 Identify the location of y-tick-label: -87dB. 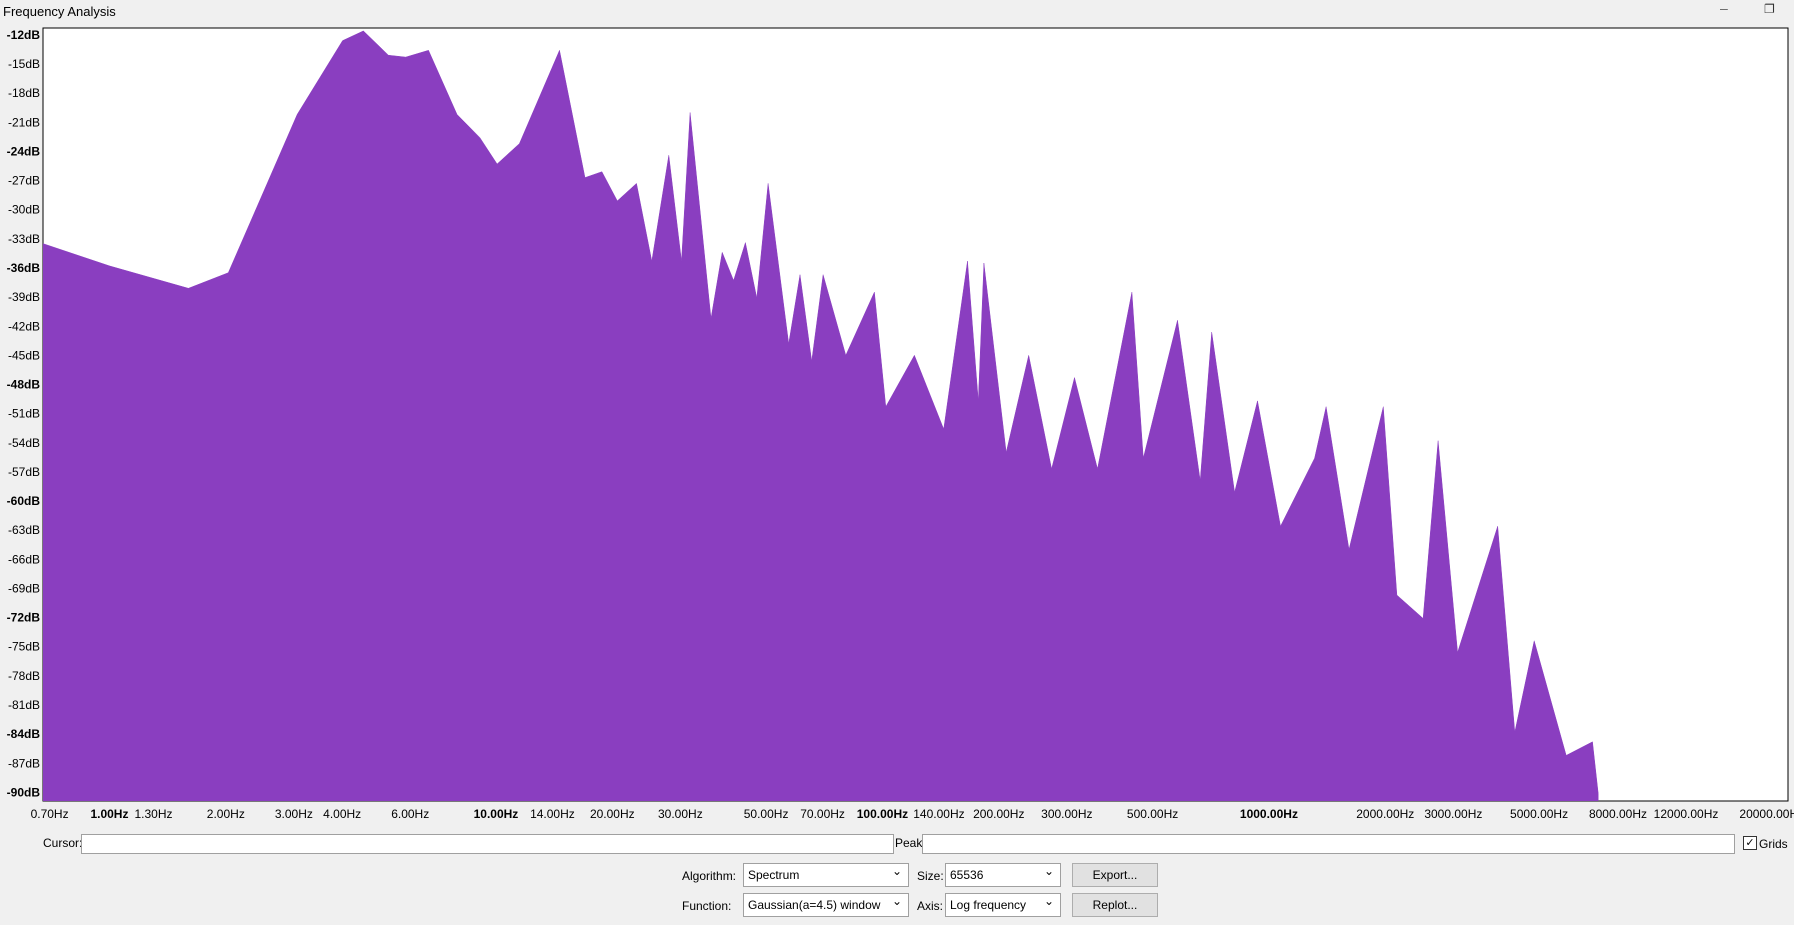
(24, 763).